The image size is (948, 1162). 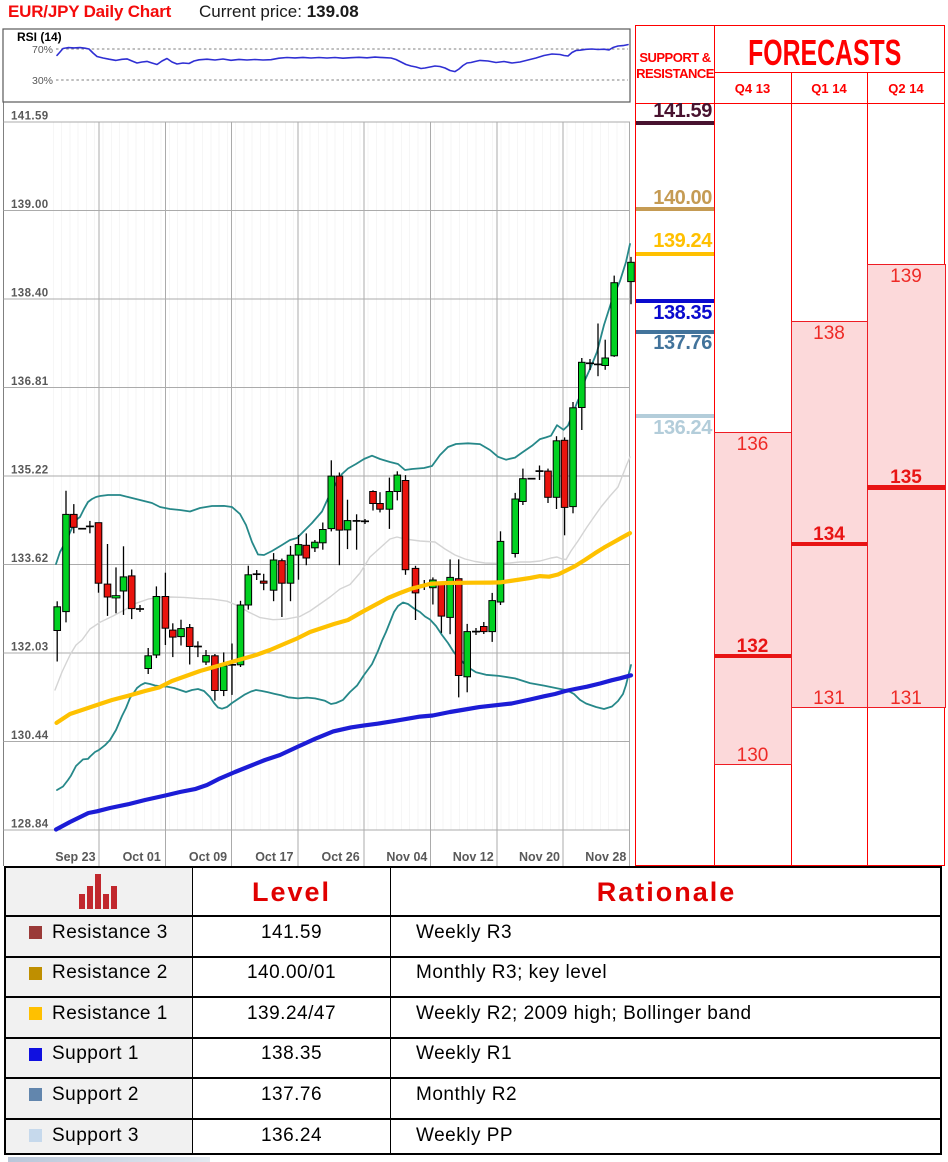 I want to click on svg-text: Oct 17, so click(x=274, y=857).